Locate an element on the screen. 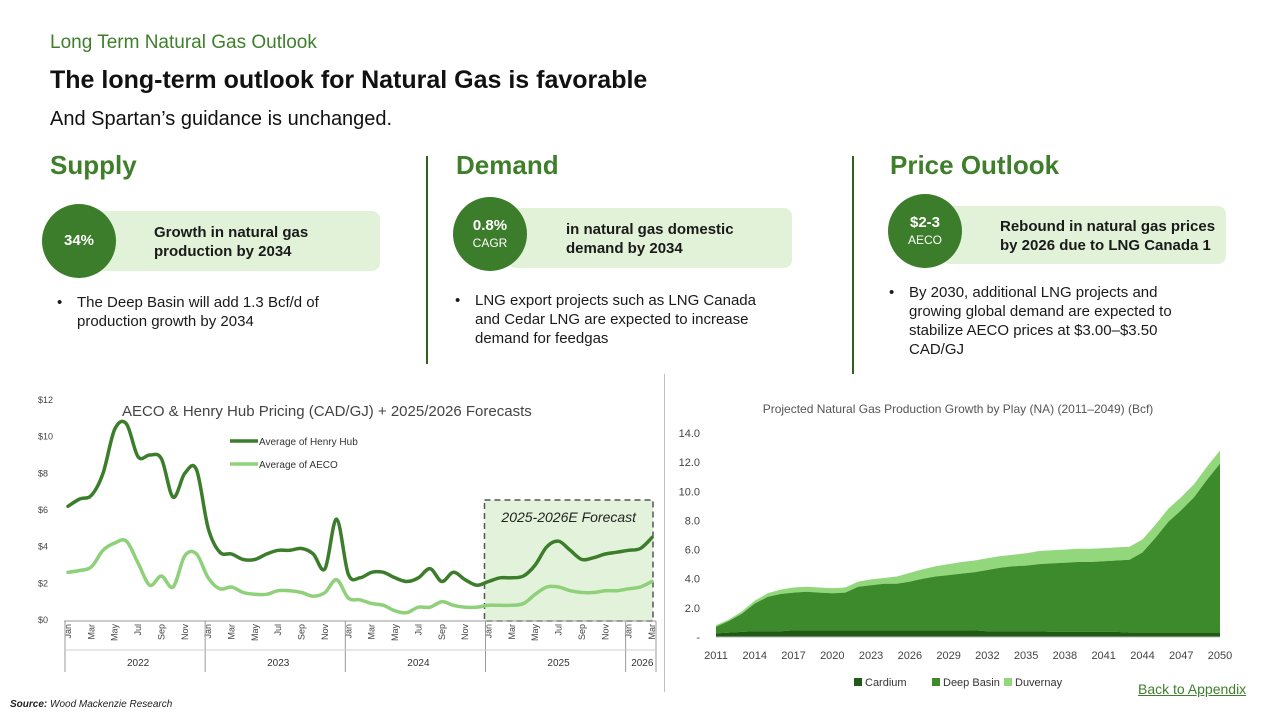 This screenshot has height=720, width=1280. back-to-appendix-link: Back to Appendix is located at coordinates (1192, 689).